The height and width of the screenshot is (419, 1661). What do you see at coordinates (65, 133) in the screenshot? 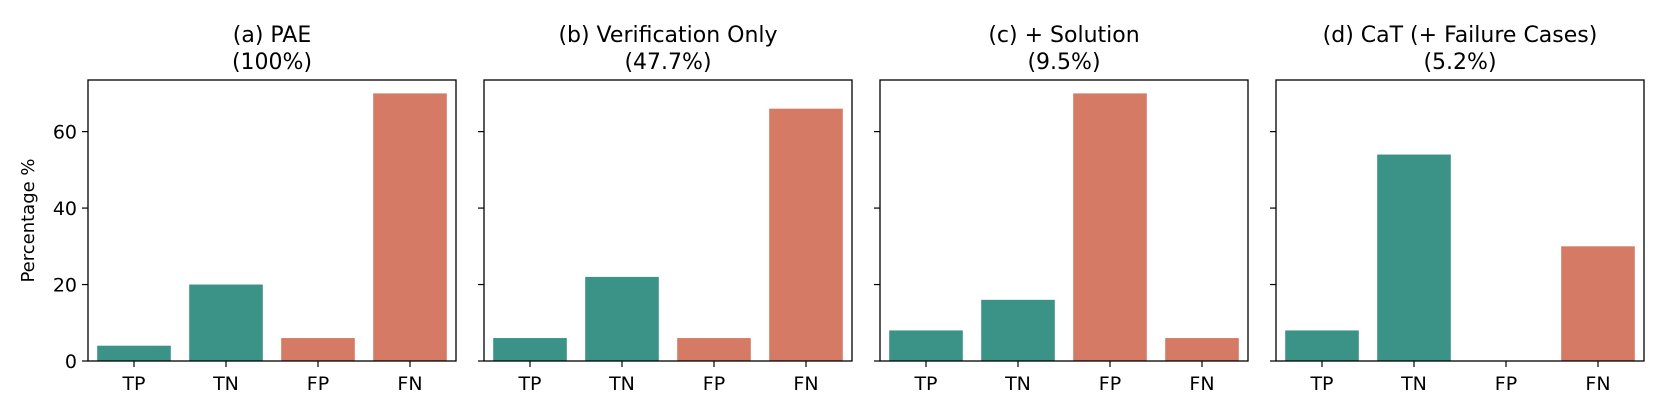
I see `y-tick-label: 60` at bounding box center [65, 133].